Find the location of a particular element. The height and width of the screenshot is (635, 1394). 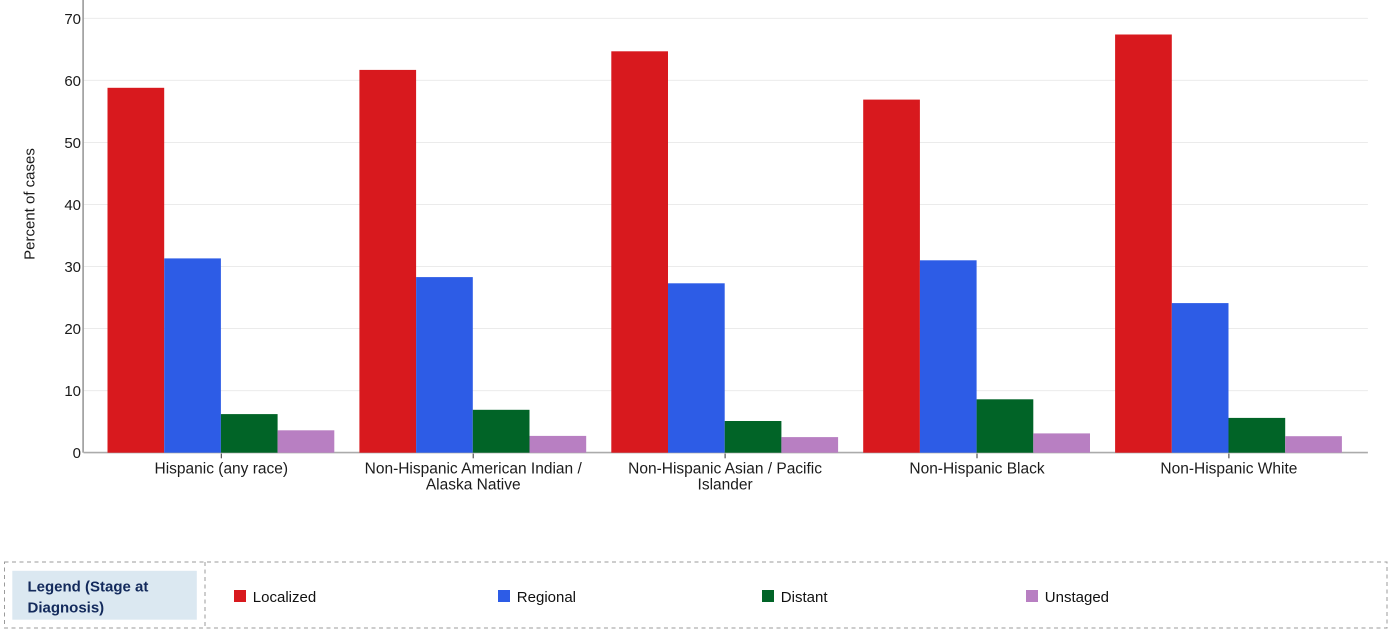

svg-text: 70 is located at coordinates (72, 19).